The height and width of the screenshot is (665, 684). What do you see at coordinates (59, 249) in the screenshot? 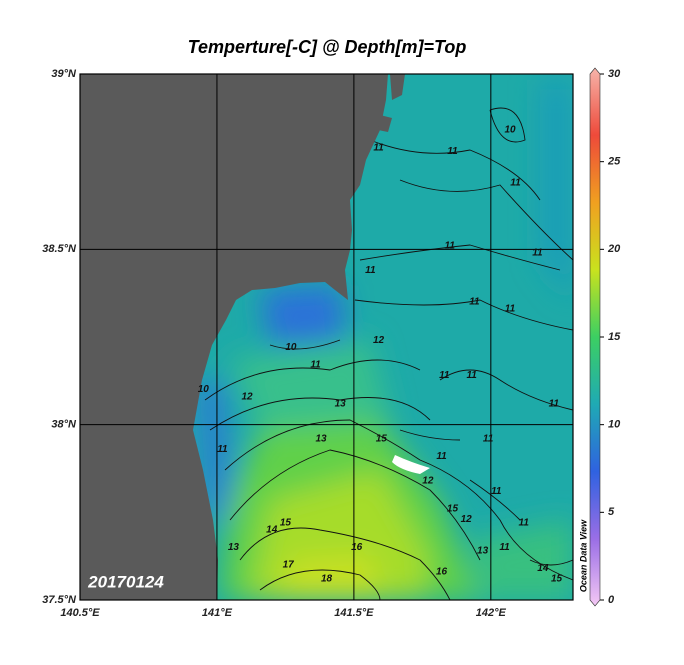
I see `y-tick-label: 38.5°N` at bounding box center [59, 249].